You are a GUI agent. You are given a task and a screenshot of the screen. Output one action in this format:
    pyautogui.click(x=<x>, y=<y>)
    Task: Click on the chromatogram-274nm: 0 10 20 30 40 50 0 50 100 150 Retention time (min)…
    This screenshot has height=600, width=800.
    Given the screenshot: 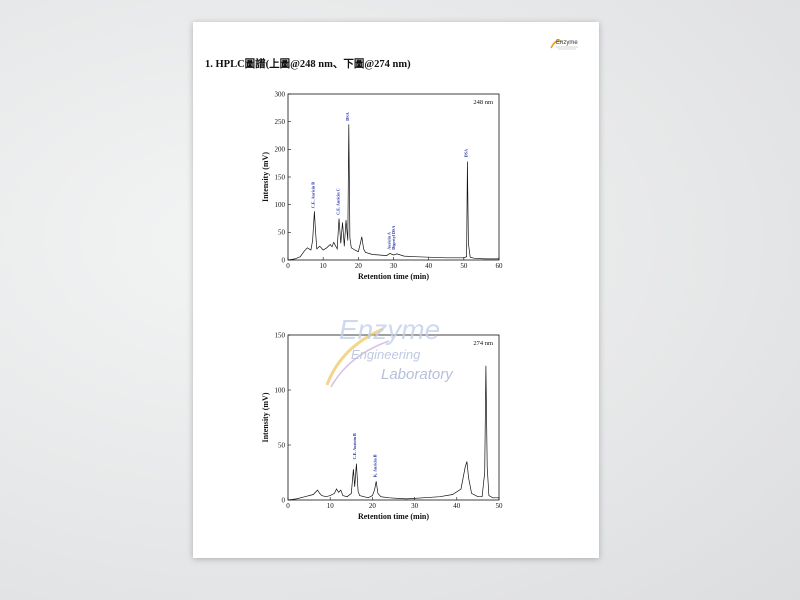 What is the action you would take?
    pyautogui.click(x=382, y=426)
    